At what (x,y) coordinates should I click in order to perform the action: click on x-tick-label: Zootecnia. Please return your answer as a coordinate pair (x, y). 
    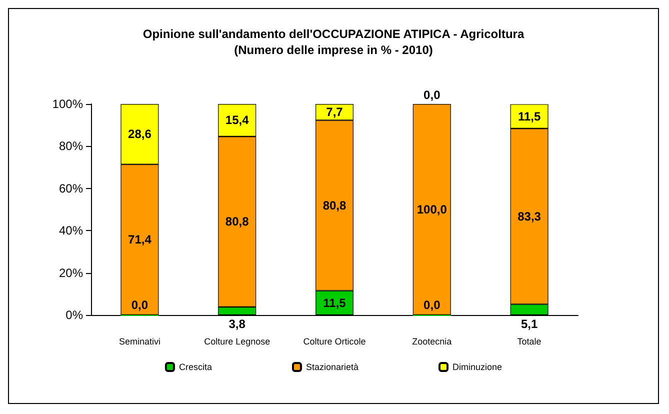
    Looking at the image, I should click on (432, 341).